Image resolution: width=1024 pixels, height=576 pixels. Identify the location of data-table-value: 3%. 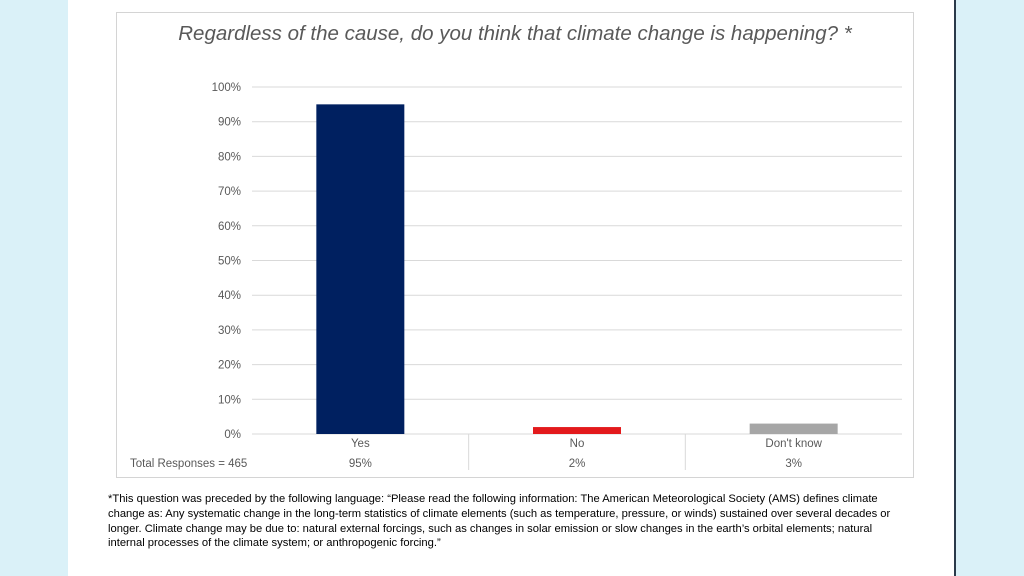
(793, 464).